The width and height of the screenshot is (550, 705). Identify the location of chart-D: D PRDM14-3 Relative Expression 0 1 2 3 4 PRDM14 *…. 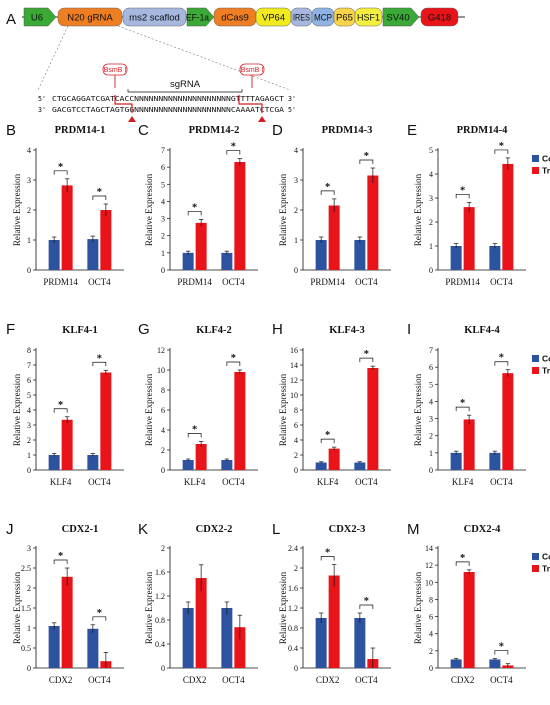
(331, 204).